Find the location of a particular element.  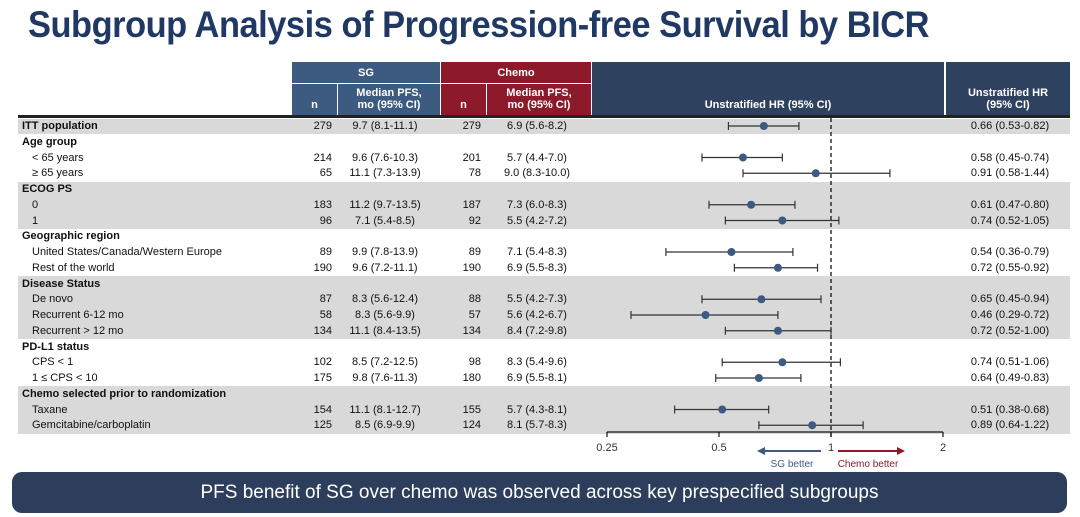

sg-median-pfs: 11.1 (8.4-13.5) is located at coordinates (385, 330).